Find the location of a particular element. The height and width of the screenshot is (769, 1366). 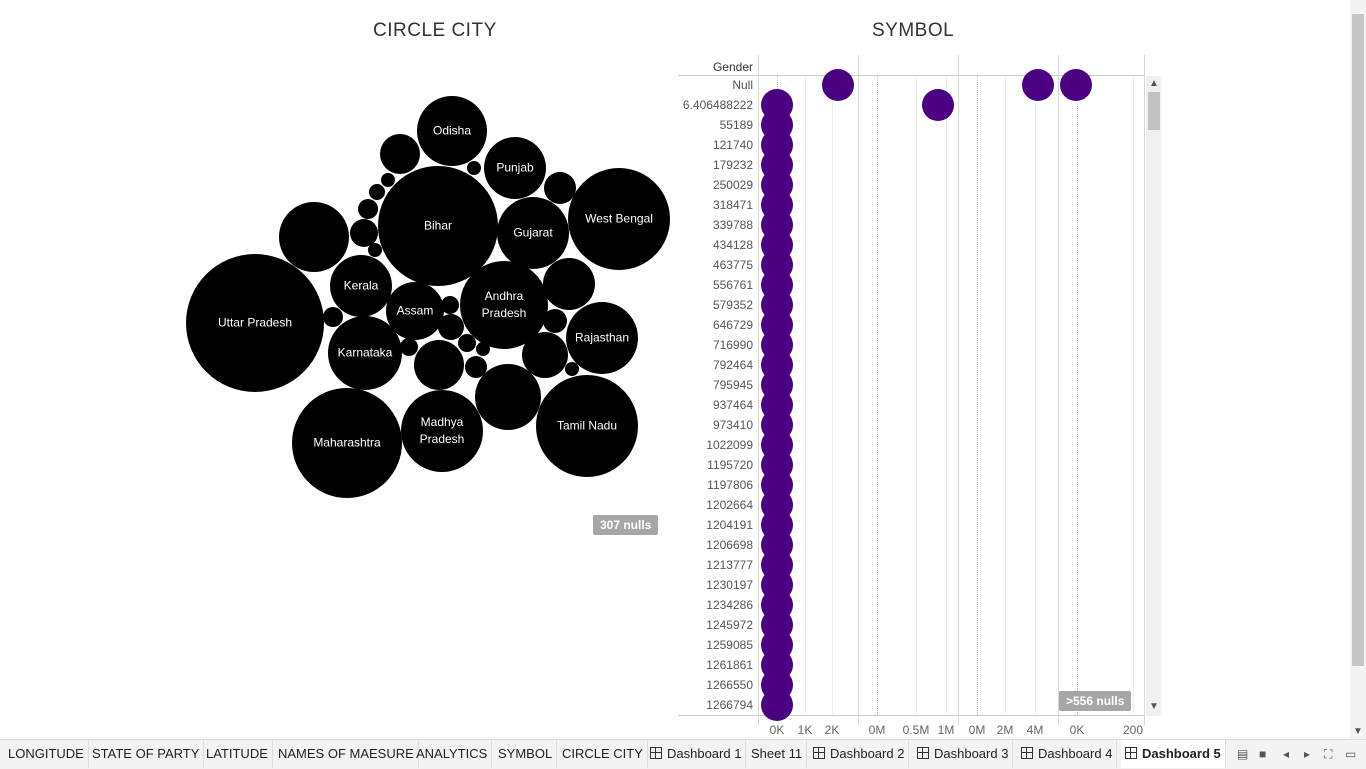

row-label: 556761 is located at coordinates (732, 285).